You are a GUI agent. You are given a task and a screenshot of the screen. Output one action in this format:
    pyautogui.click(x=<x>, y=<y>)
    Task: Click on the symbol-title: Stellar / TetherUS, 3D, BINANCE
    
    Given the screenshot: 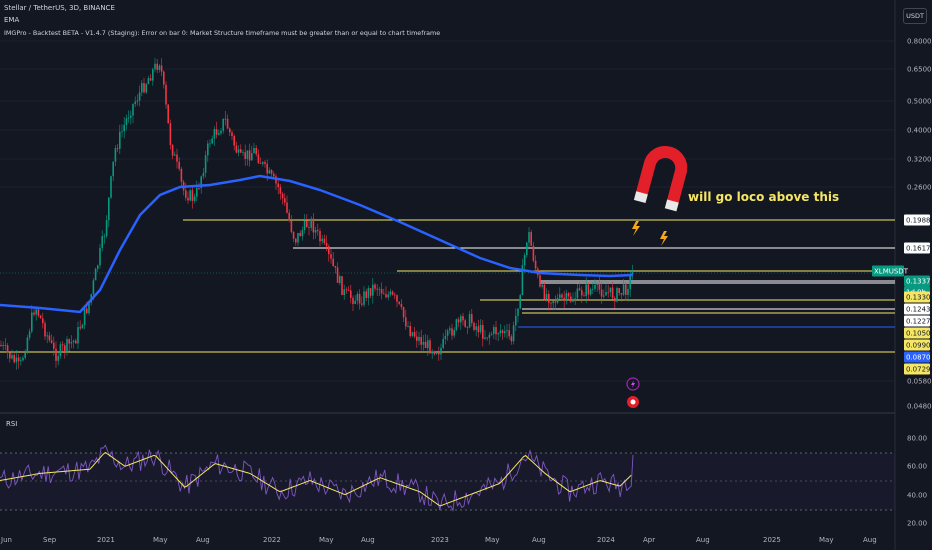 What is the action you would take?
    pyautogui.click(x=59, y=8)
    